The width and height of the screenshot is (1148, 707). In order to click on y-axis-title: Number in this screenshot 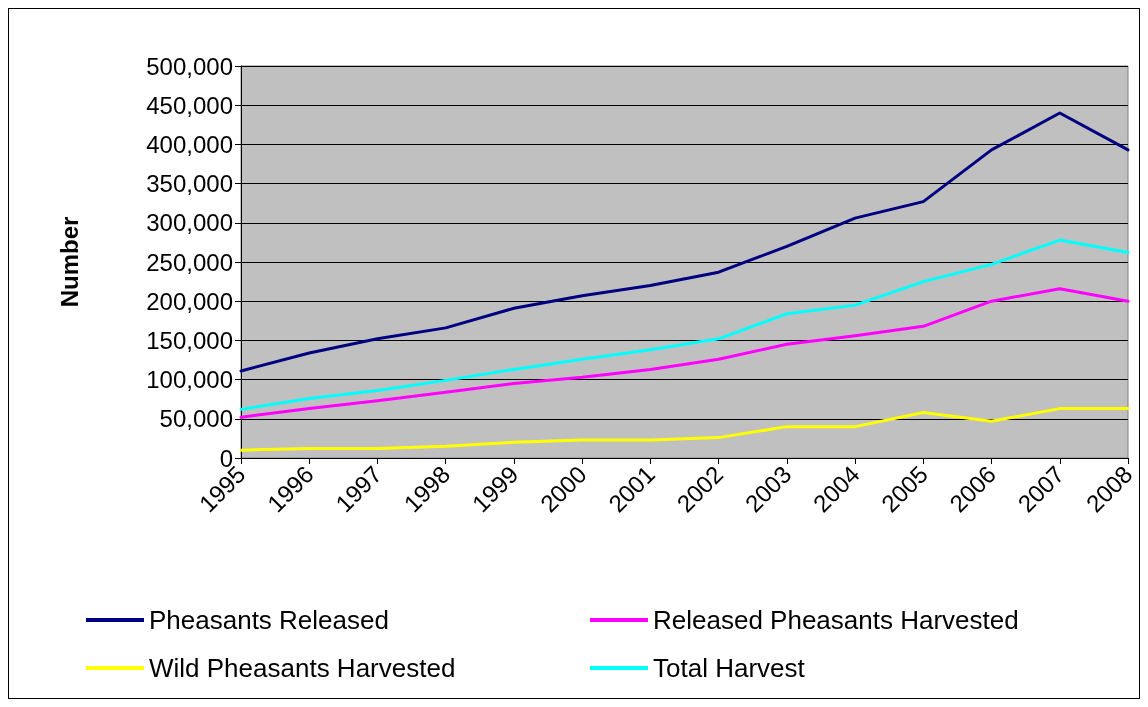, I will do `click(69, 262)`.